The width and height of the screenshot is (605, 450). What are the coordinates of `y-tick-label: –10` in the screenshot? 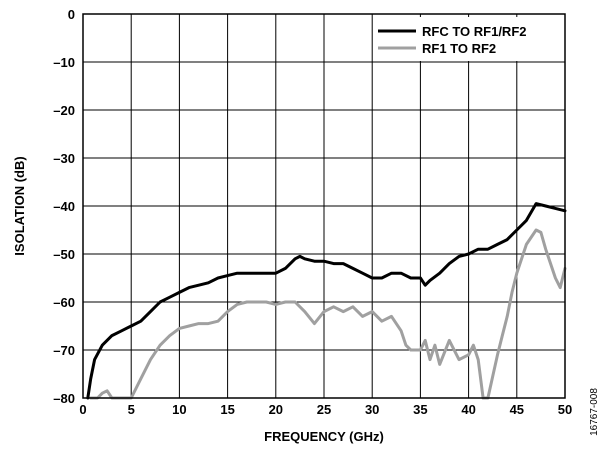 It's located at (64, 62).